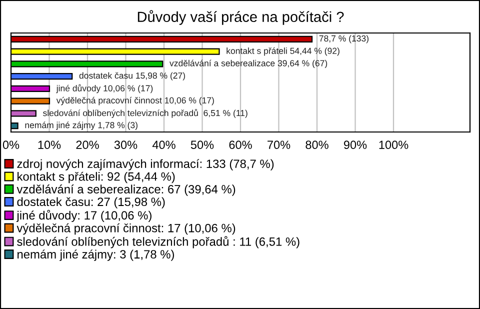 This screenshot has width=480, height=309. What do you see at coordinates (126, 145) in the screenshot?
I see `x-tick-label: 30%` at bounding box center [126, 145].